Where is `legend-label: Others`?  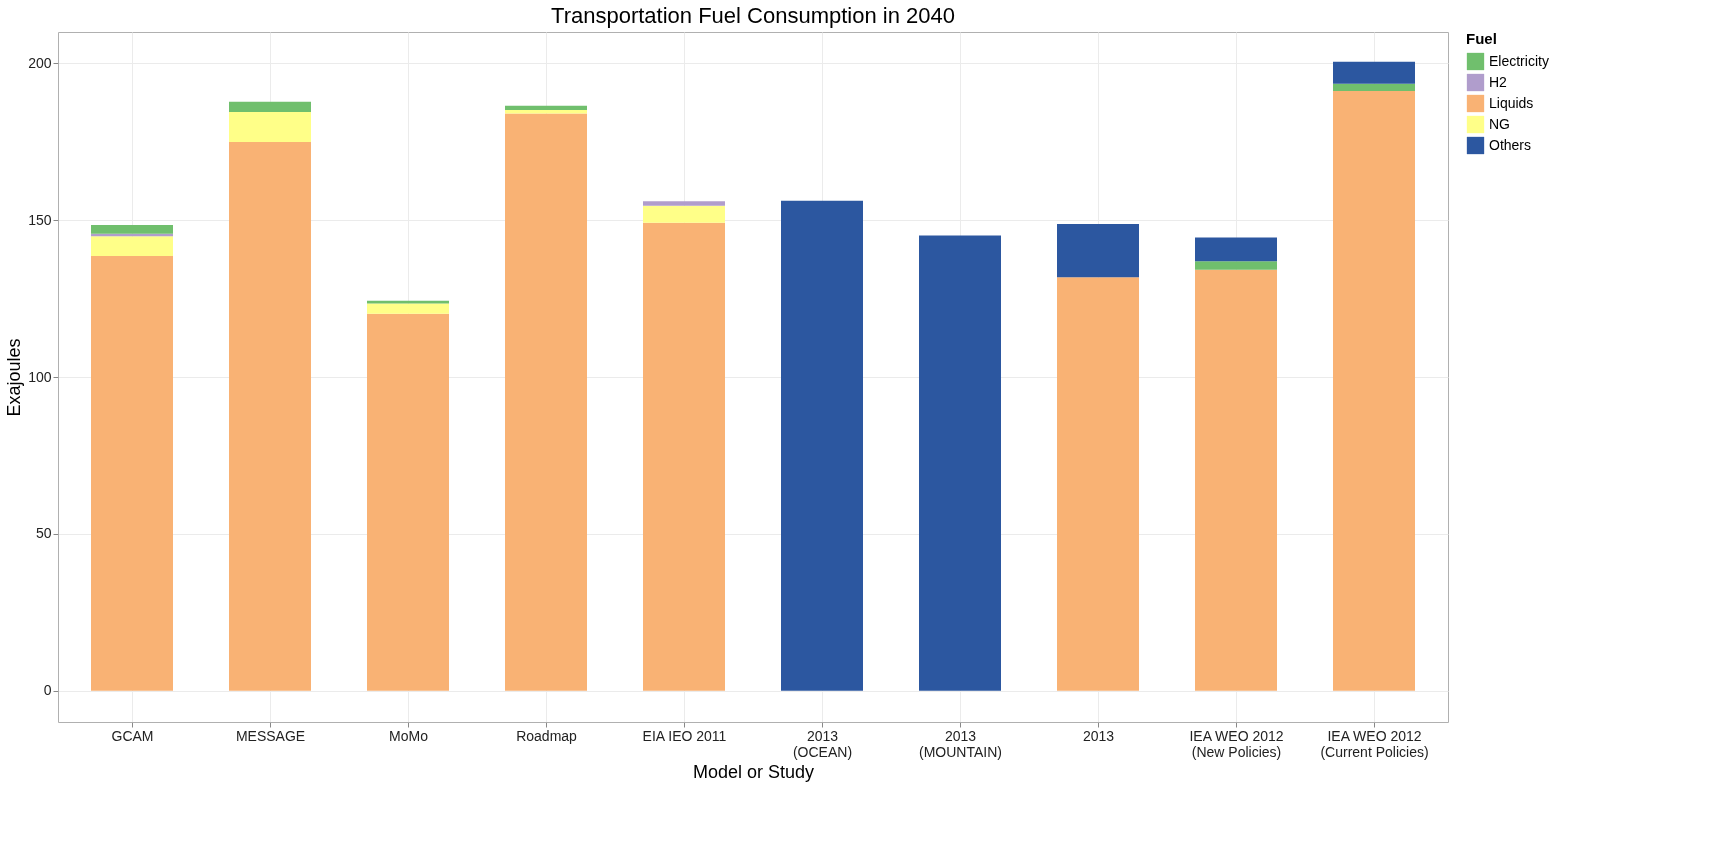
legend-label: Others is located at coordinates (1510, 144).